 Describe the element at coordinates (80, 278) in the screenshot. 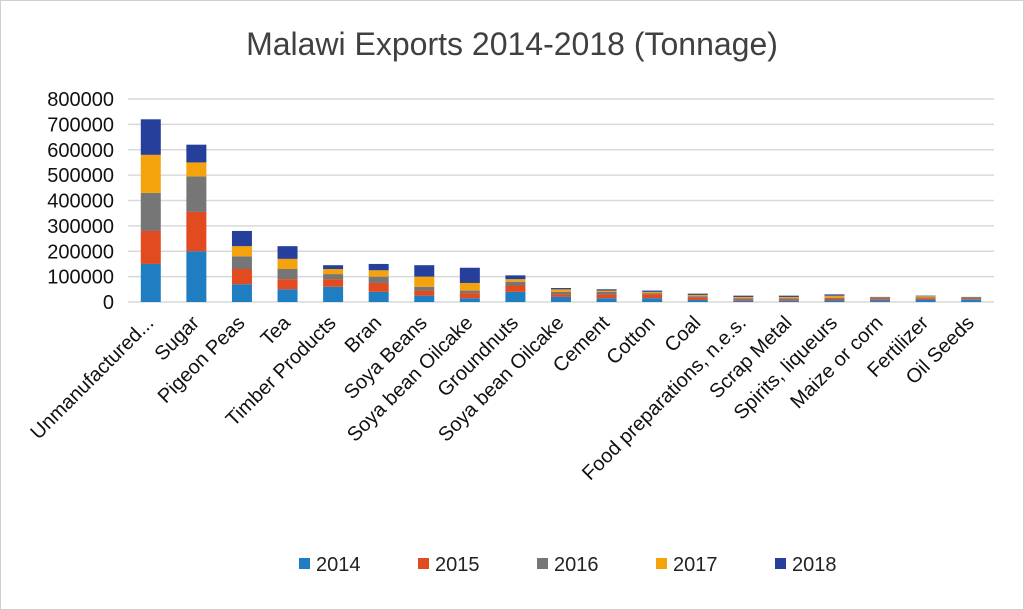

I see `y-tick-label: 100000` at that location.